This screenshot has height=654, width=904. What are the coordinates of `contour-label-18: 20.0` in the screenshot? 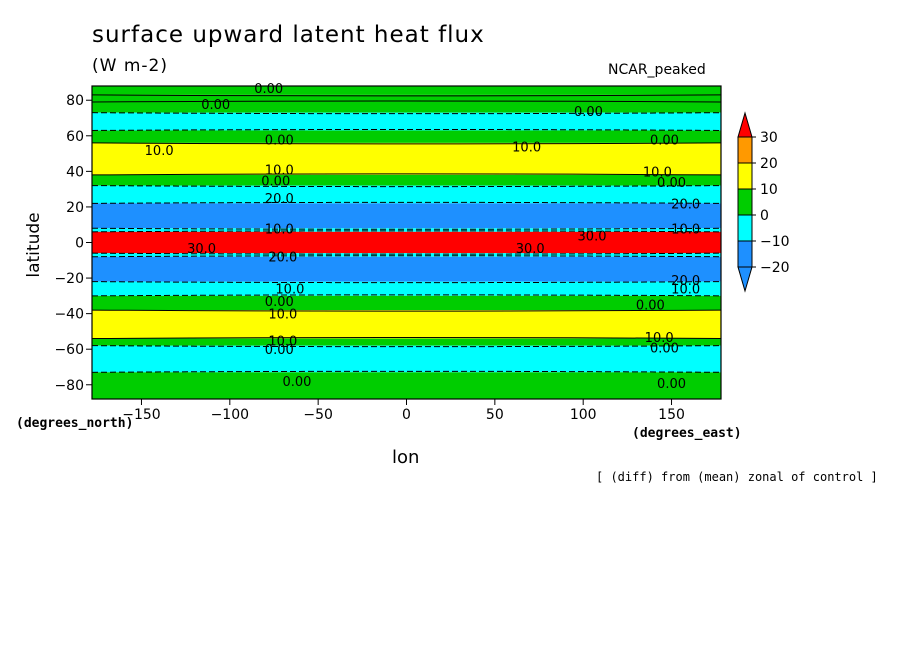 It's located at (282, 258).